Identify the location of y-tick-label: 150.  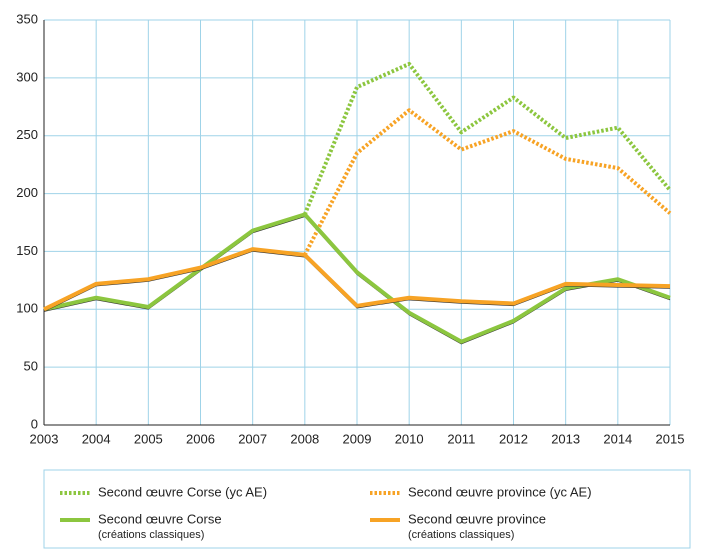
(27, 250).